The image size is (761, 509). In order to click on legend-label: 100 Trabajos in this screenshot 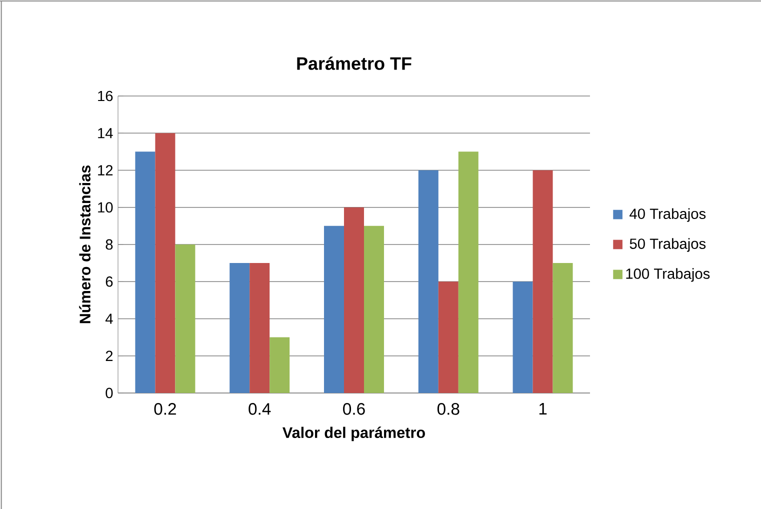, I will do `click(668, 275)`.